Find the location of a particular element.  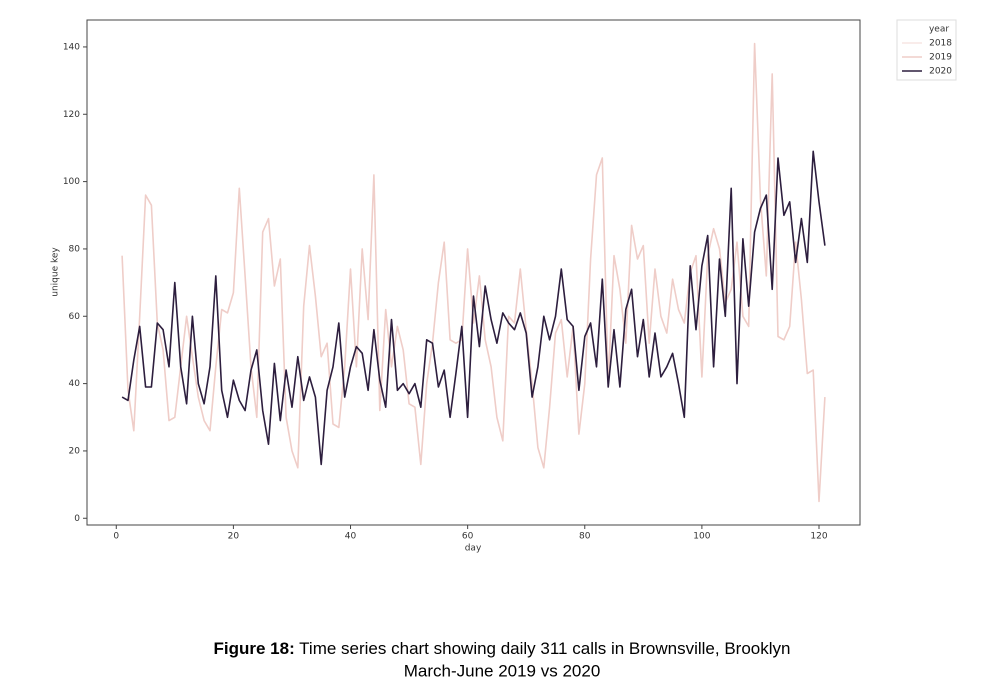

x-tick-label: 60 is located at coordinates (468, 537).